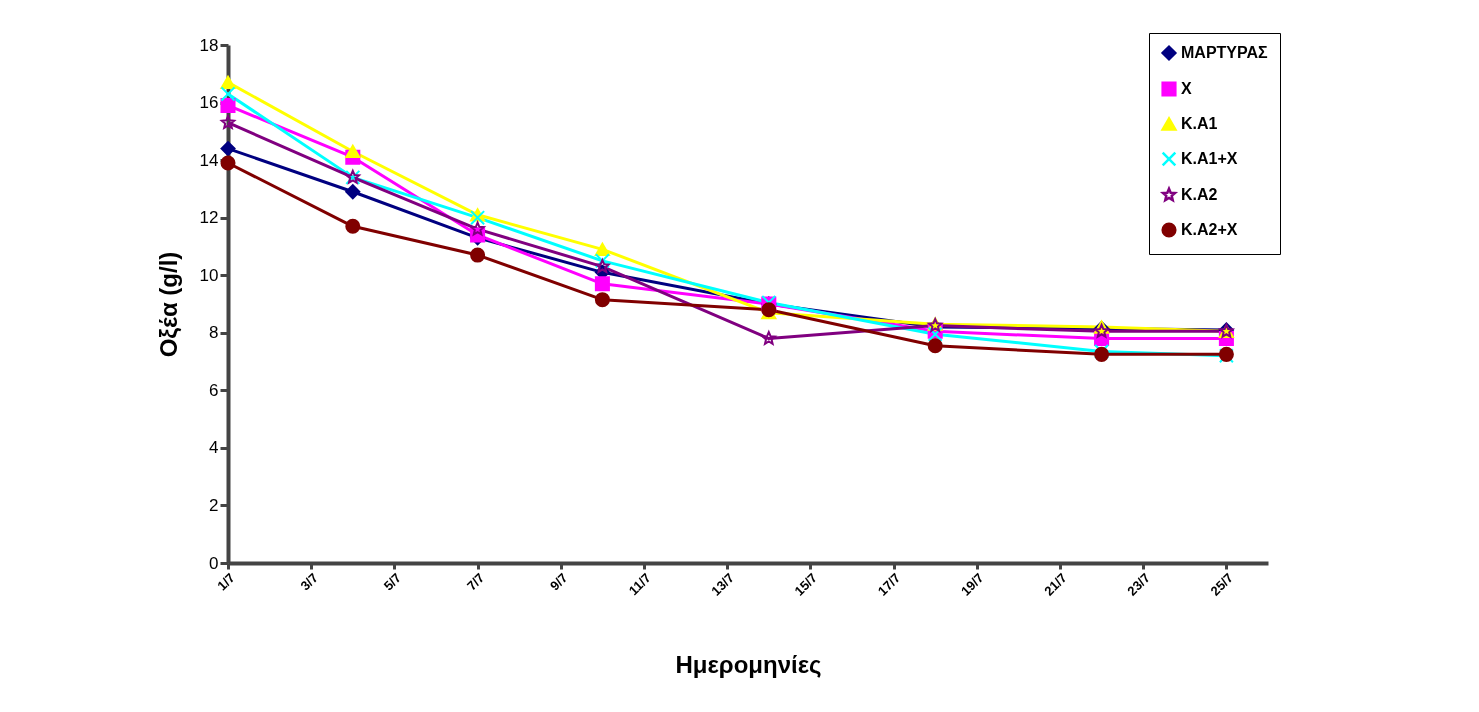 The image size is (1479, 712). Describe the element at coordinates (209, 218) in the screenshot. I see `y-tick-label: 12` at that location.